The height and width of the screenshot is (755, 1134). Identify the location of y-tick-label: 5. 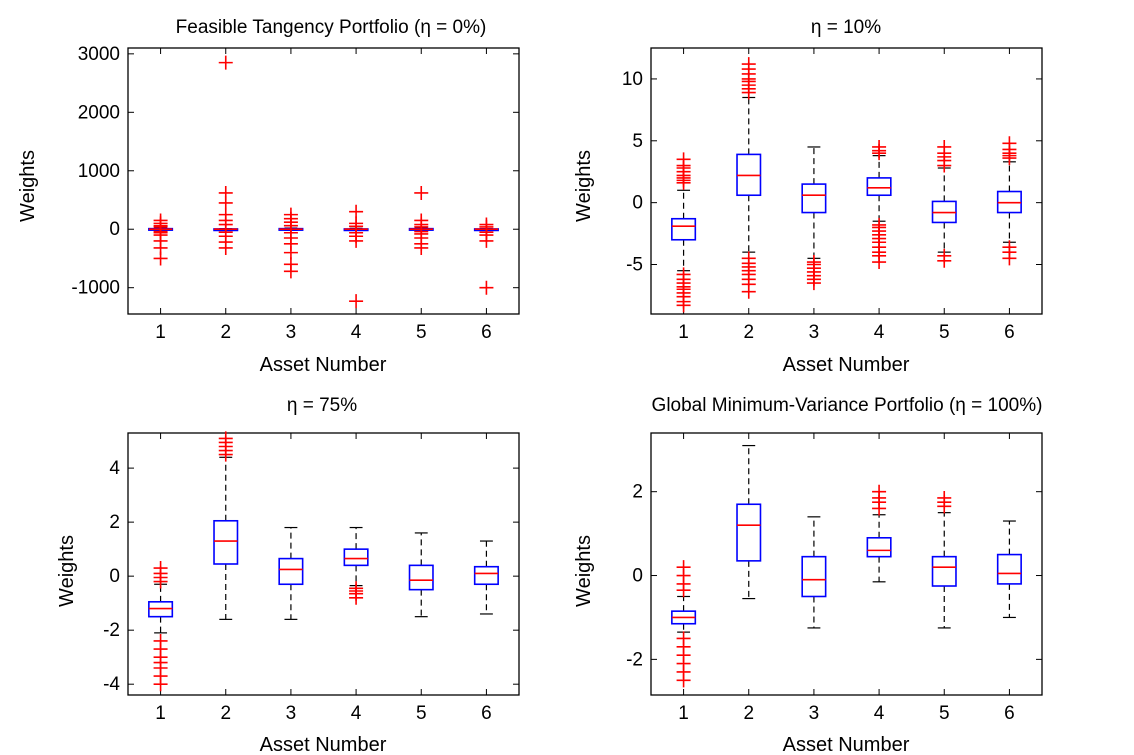
(637, 141).